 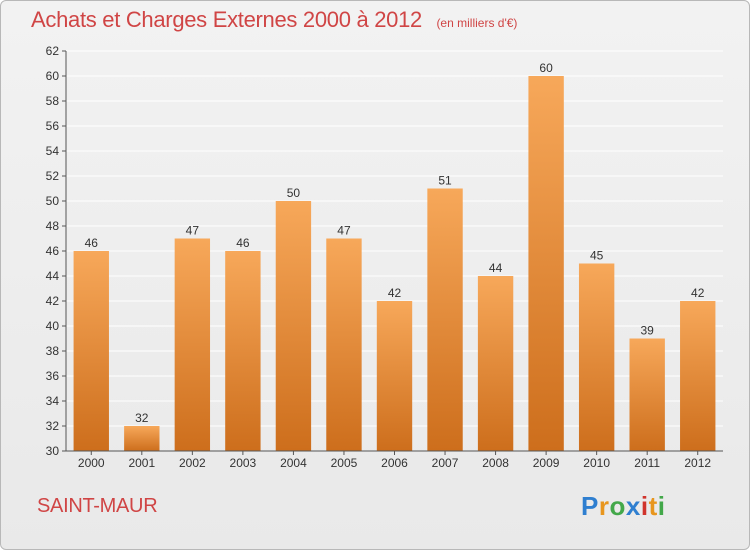 I want to click on y-tick-label: 54, so click(x=53, y=151).